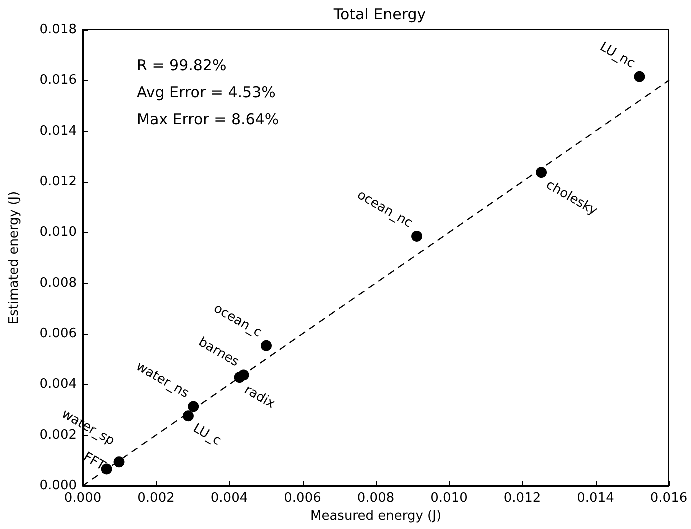 The height and width of the screenshot is (529, 691). Describe the element at coordinates (58, 283) in the screenshot. I see `y-tick-label: 0.008` at that location.